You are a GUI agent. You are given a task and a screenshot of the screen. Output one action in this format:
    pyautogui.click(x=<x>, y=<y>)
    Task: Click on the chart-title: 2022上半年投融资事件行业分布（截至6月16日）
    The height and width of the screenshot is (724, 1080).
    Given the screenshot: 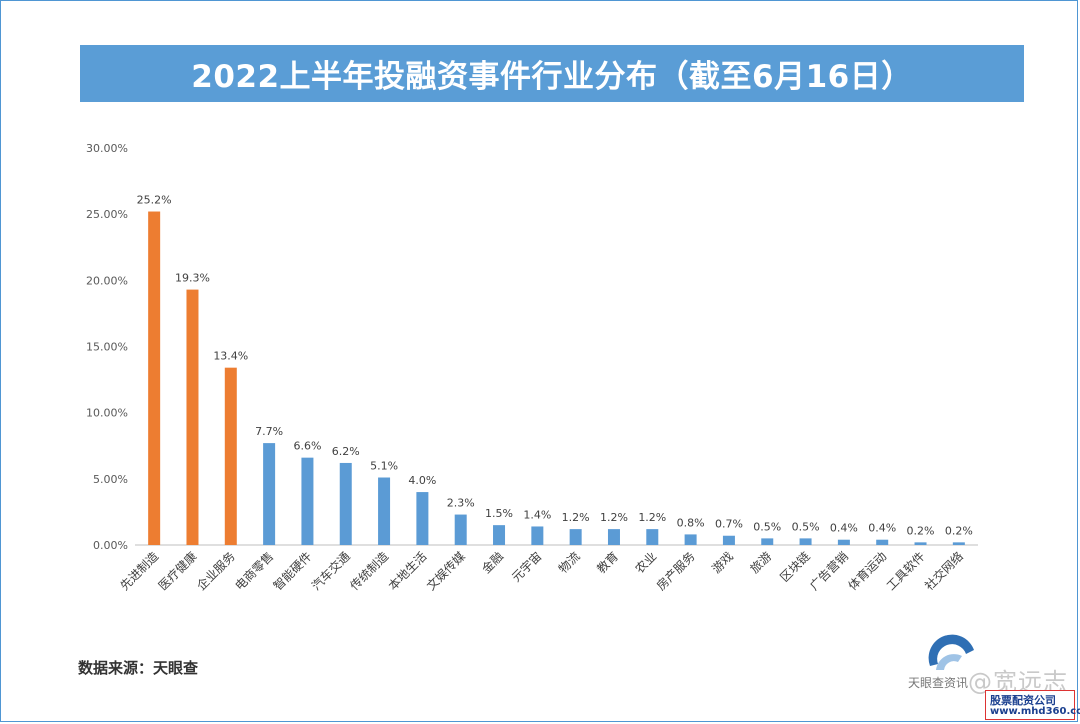 What is the action you would take?
    pyautogui.click(x=552, y=77)
    